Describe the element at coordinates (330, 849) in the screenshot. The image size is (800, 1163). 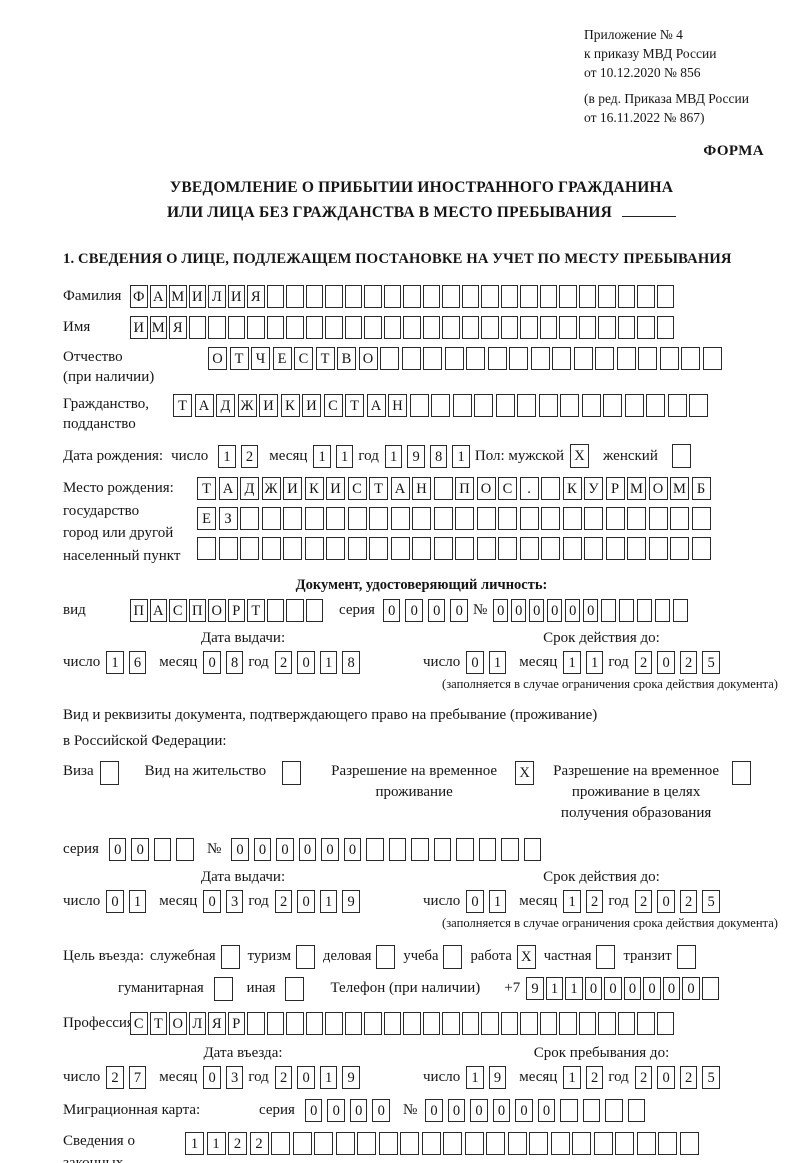
I see `resid-num-box: 0` at that location.